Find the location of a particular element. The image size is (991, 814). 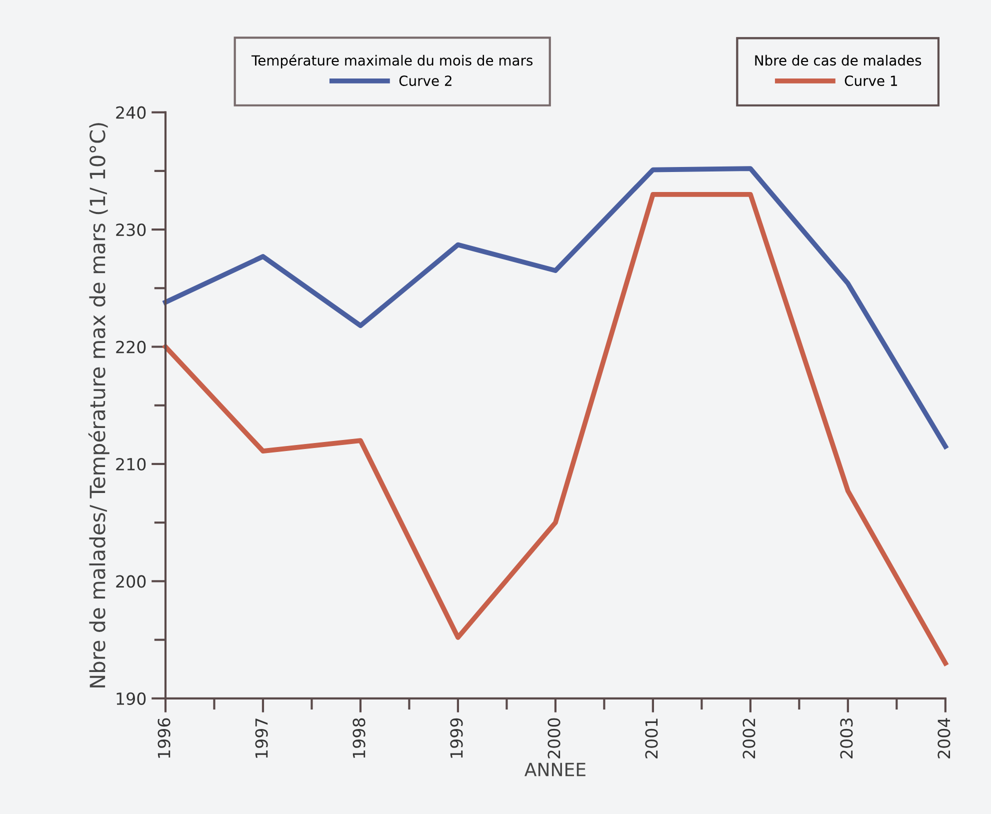

x-tick-label: 1997 is located at coordinates (261, 738).